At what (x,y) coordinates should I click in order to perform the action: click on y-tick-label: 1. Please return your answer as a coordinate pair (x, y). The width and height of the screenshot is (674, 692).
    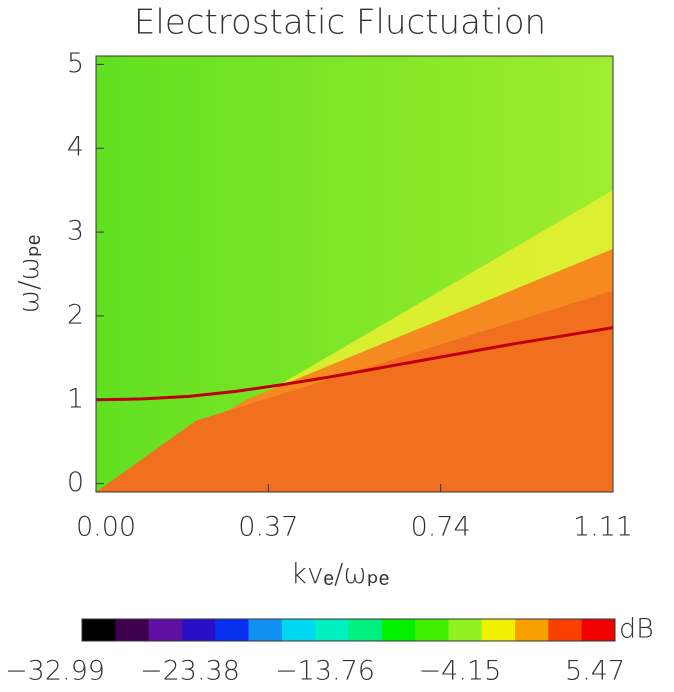
    Looking at the image, I should click on (75, 398).